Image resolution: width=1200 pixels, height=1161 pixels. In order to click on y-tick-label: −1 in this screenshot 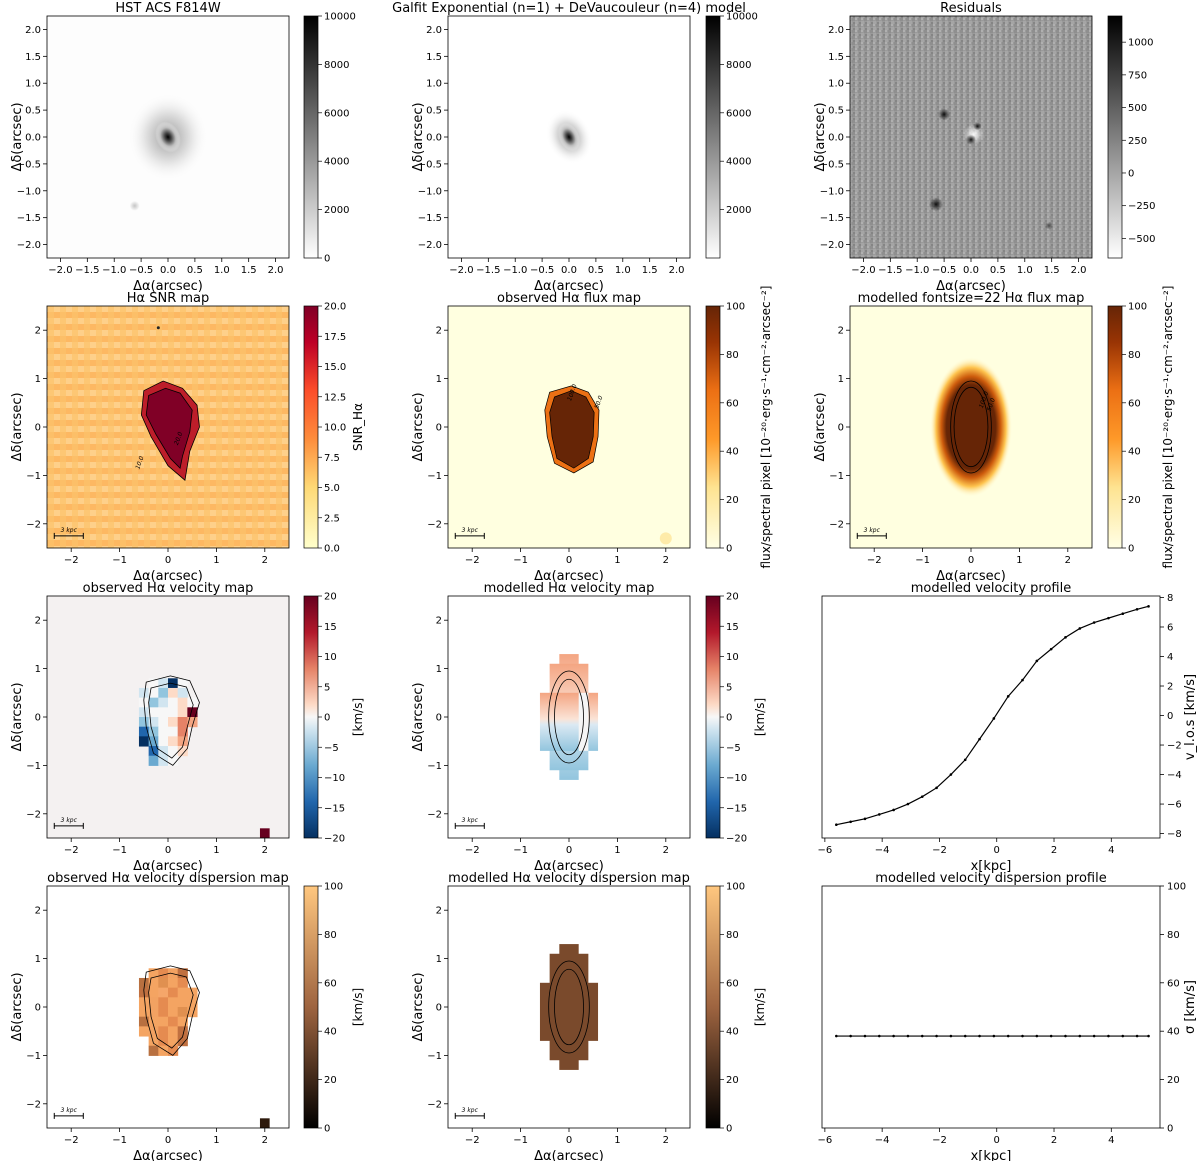, I will do `click(434, 1056)`.